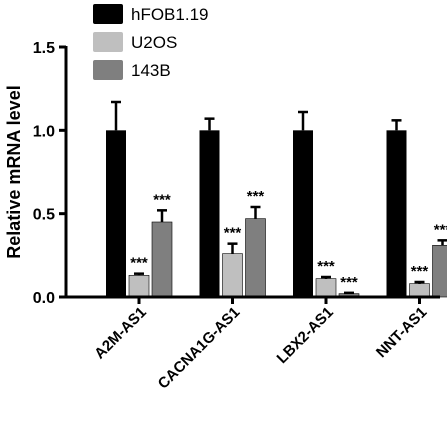 This screenshot has width=447, height=421. What do you see at coordinates (44, 215) in the screenshot?
I see `y-tick-label: 0.5` at bounding box center [44, 215].